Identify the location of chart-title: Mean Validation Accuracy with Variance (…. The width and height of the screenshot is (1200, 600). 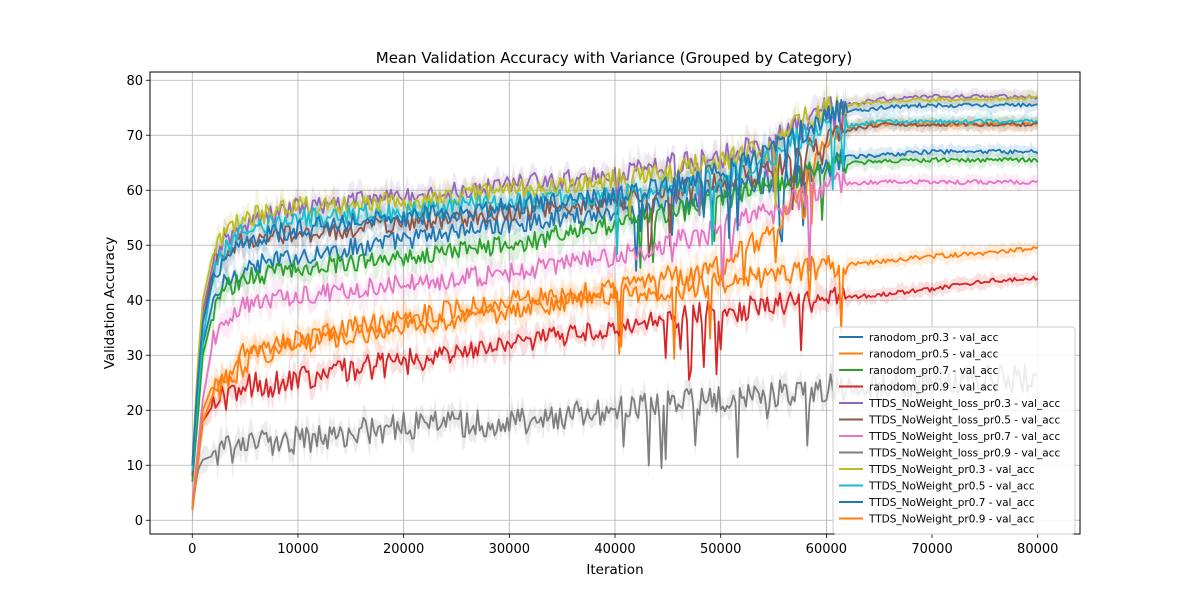
(614, 58).